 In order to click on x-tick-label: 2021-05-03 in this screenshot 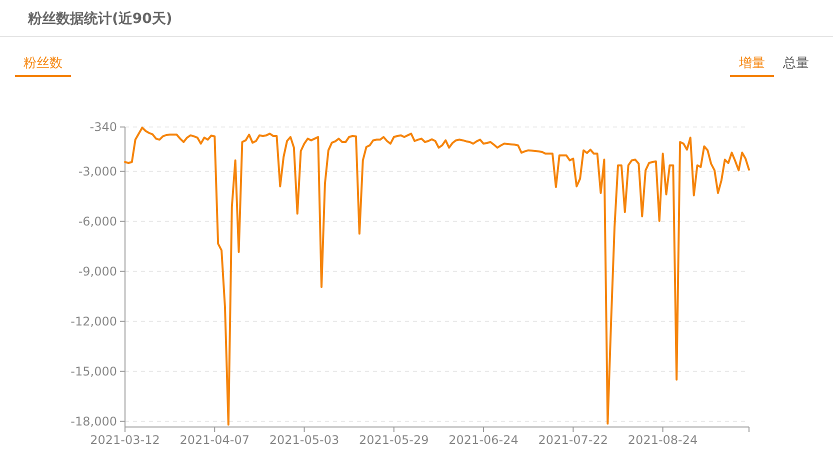, I will do `click(304, 440)`.